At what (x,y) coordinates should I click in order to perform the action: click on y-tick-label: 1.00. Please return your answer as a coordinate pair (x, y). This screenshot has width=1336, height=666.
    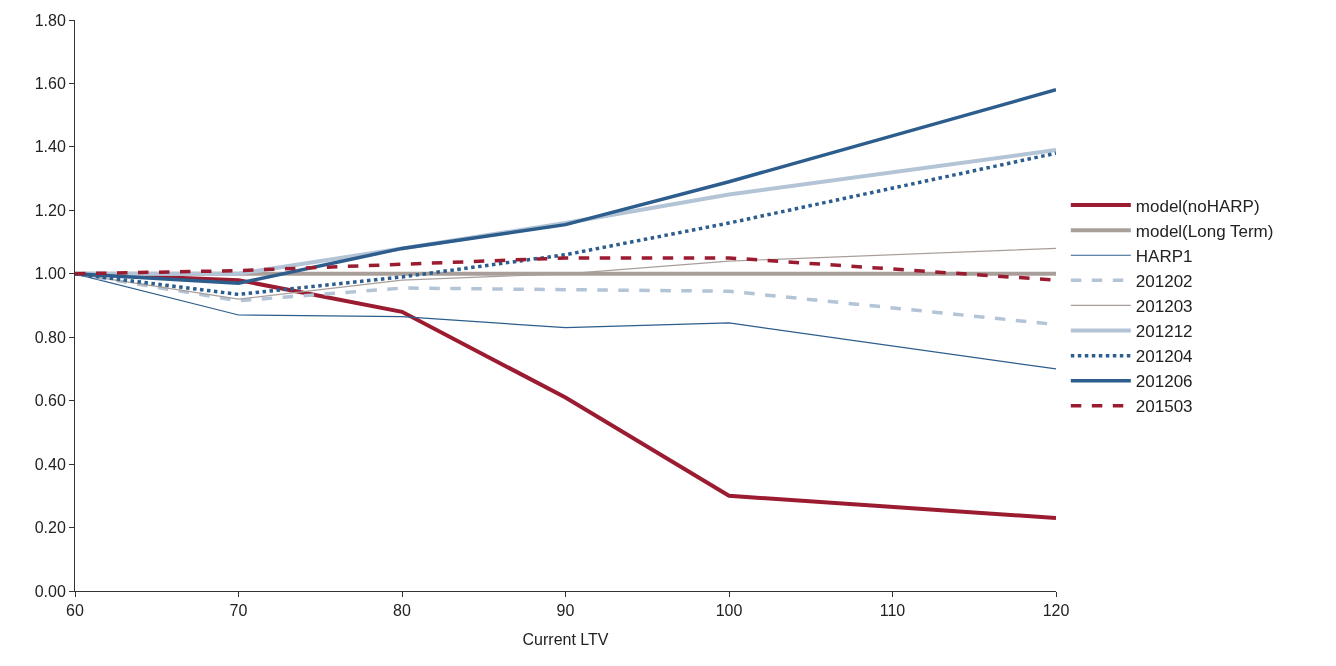
    Looking at the image, I should click on (50, 274).